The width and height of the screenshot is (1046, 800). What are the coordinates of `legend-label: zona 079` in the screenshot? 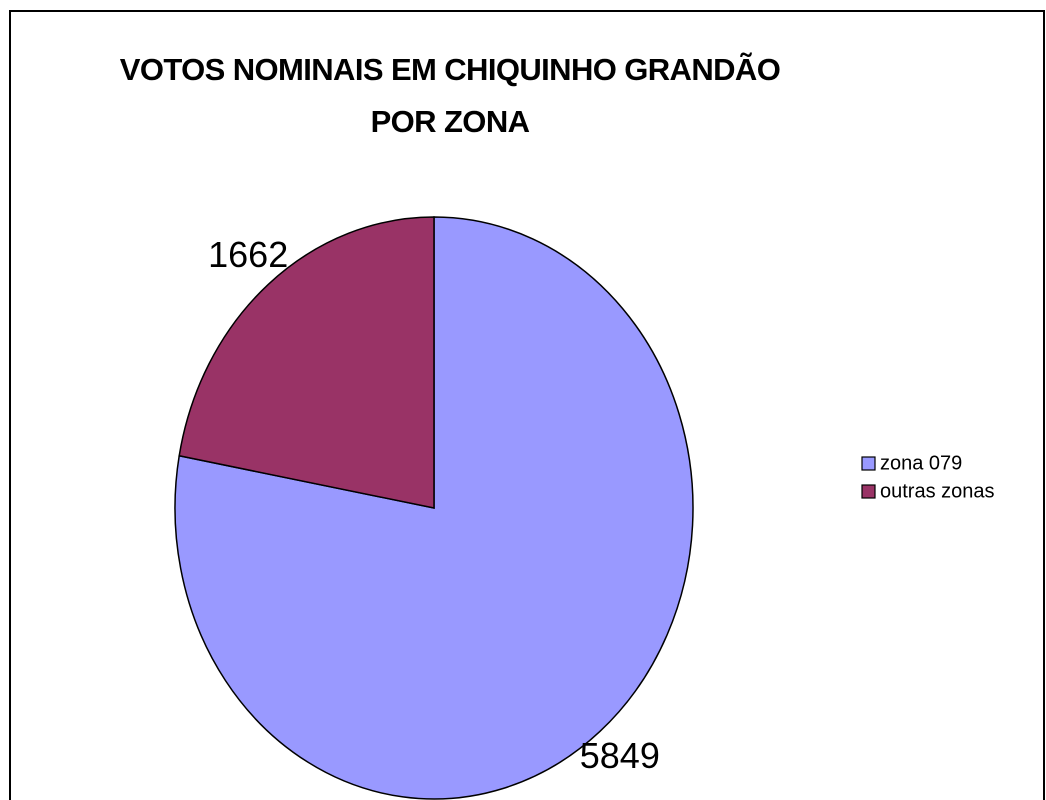 It's located at (921, 463).